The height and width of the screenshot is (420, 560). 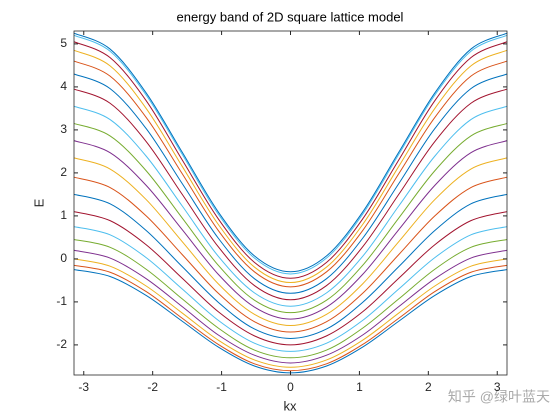 What do you see at coordinates (497, 387) in the screenshot?
I see `x-tick-label: 3` at bounding box center [497, 387].